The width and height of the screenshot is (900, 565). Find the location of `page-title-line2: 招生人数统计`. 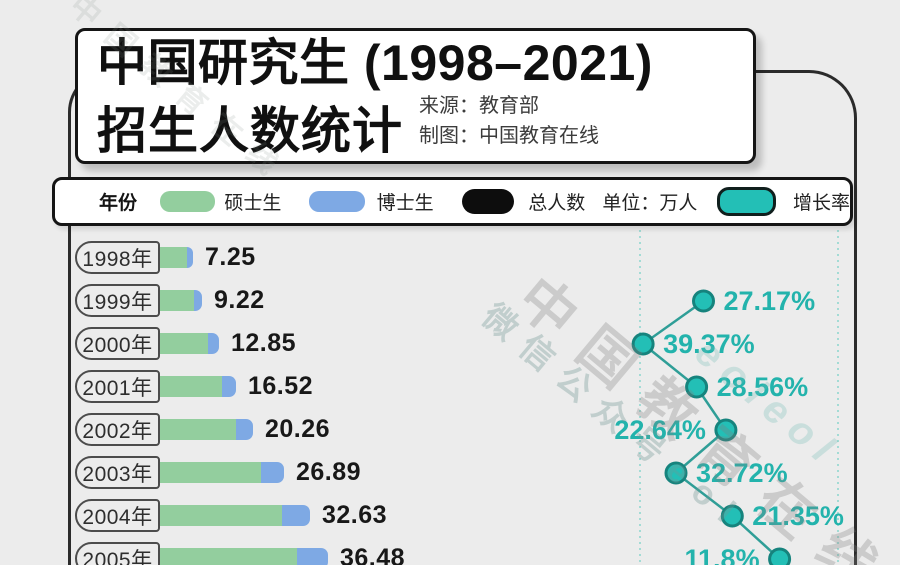

page-title-line2: 招生人数统计 is located at coordinates (250, 130).